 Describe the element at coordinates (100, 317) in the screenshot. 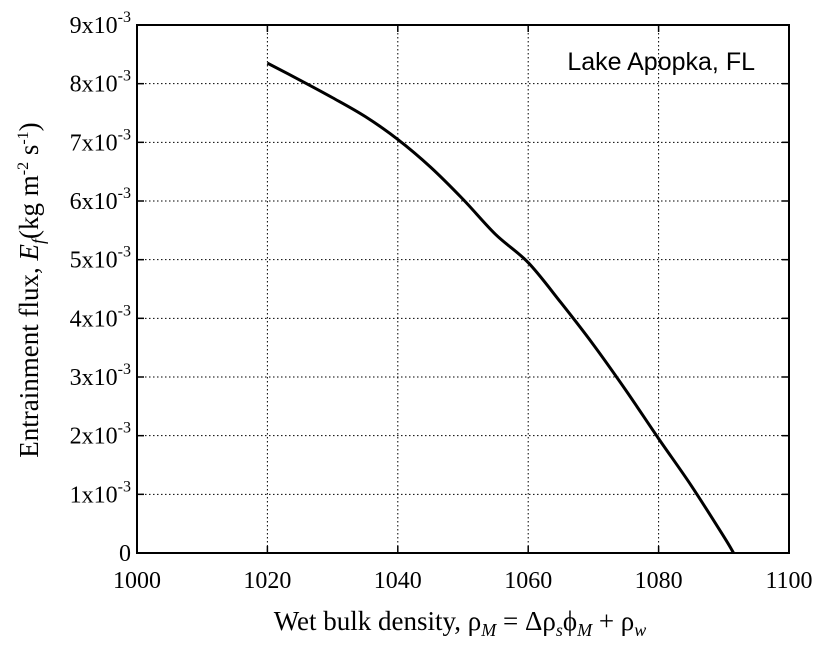

I see `y-tick-label: 4x10⁻³` at that location.